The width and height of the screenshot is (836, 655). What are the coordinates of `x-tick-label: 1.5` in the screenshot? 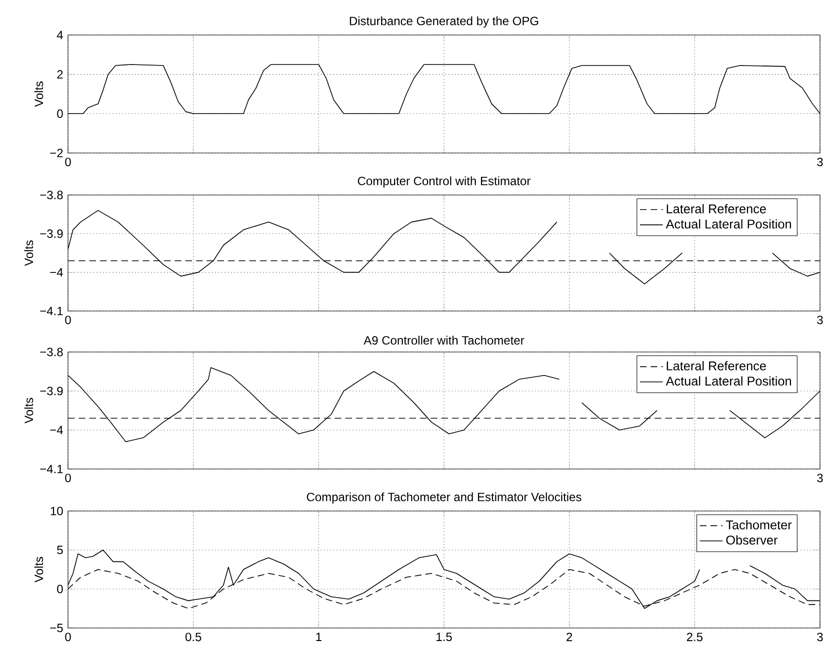 It's located at (444, 637).